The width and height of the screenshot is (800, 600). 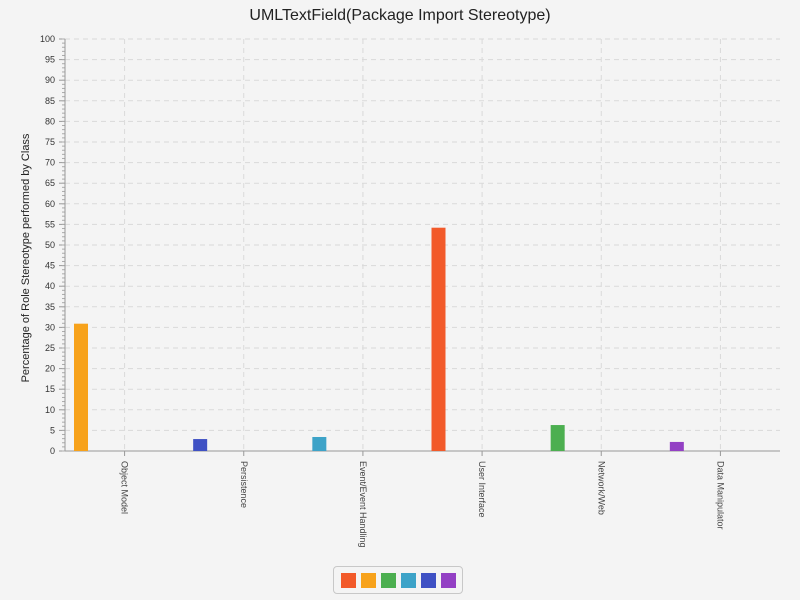 I want to click on y-tick-label: 0, so click(x=52, y=451).